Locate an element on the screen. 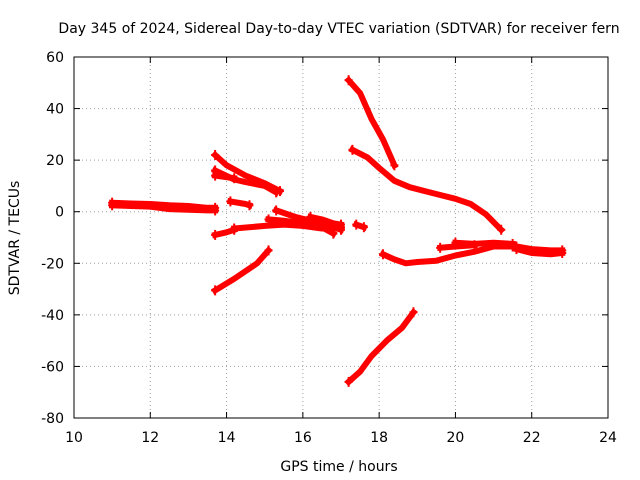 The image size is (640, 480). x-axis-title: GPS time / hours is located at coordinates (338, 467).